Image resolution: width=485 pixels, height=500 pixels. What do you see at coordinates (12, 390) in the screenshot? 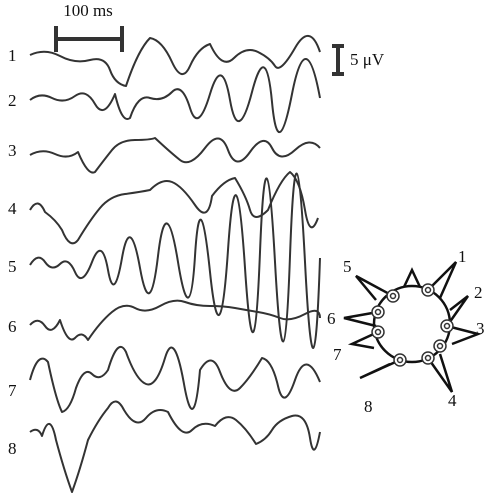
I see `trace-label: 7` at bounding box center [12, 390].